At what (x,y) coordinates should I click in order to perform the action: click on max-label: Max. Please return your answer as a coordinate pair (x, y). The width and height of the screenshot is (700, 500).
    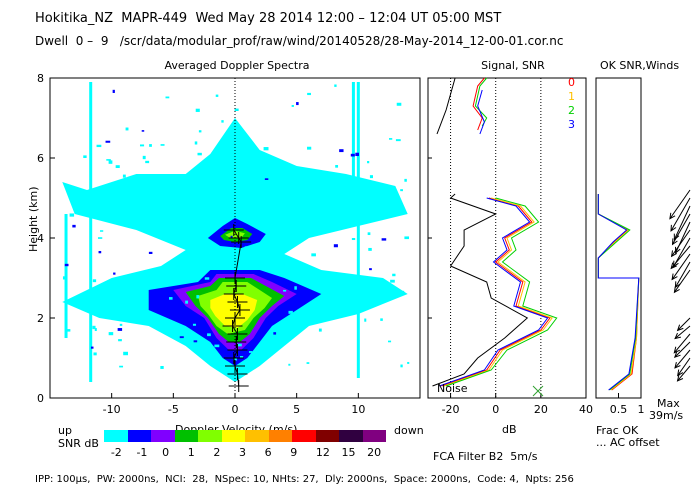
    Looking at the image, I should click on (668, 403).